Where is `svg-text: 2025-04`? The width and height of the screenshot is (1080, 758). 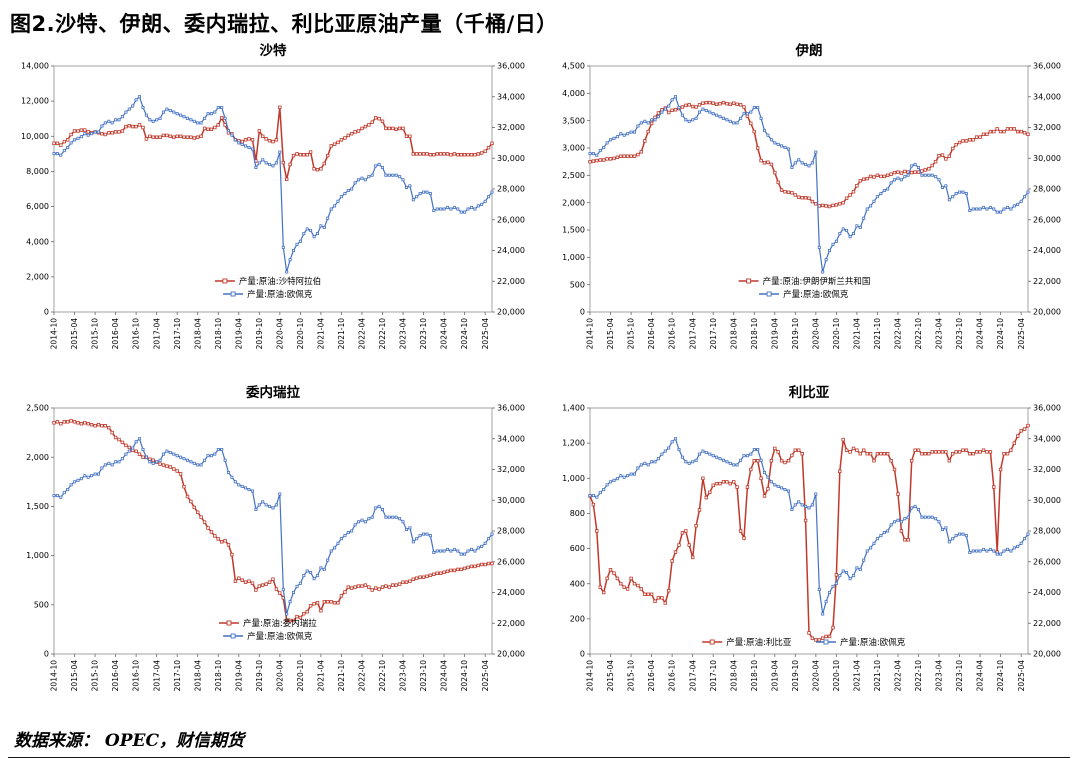 svg-text: 2025-04 is located at coordinates (485, 676).